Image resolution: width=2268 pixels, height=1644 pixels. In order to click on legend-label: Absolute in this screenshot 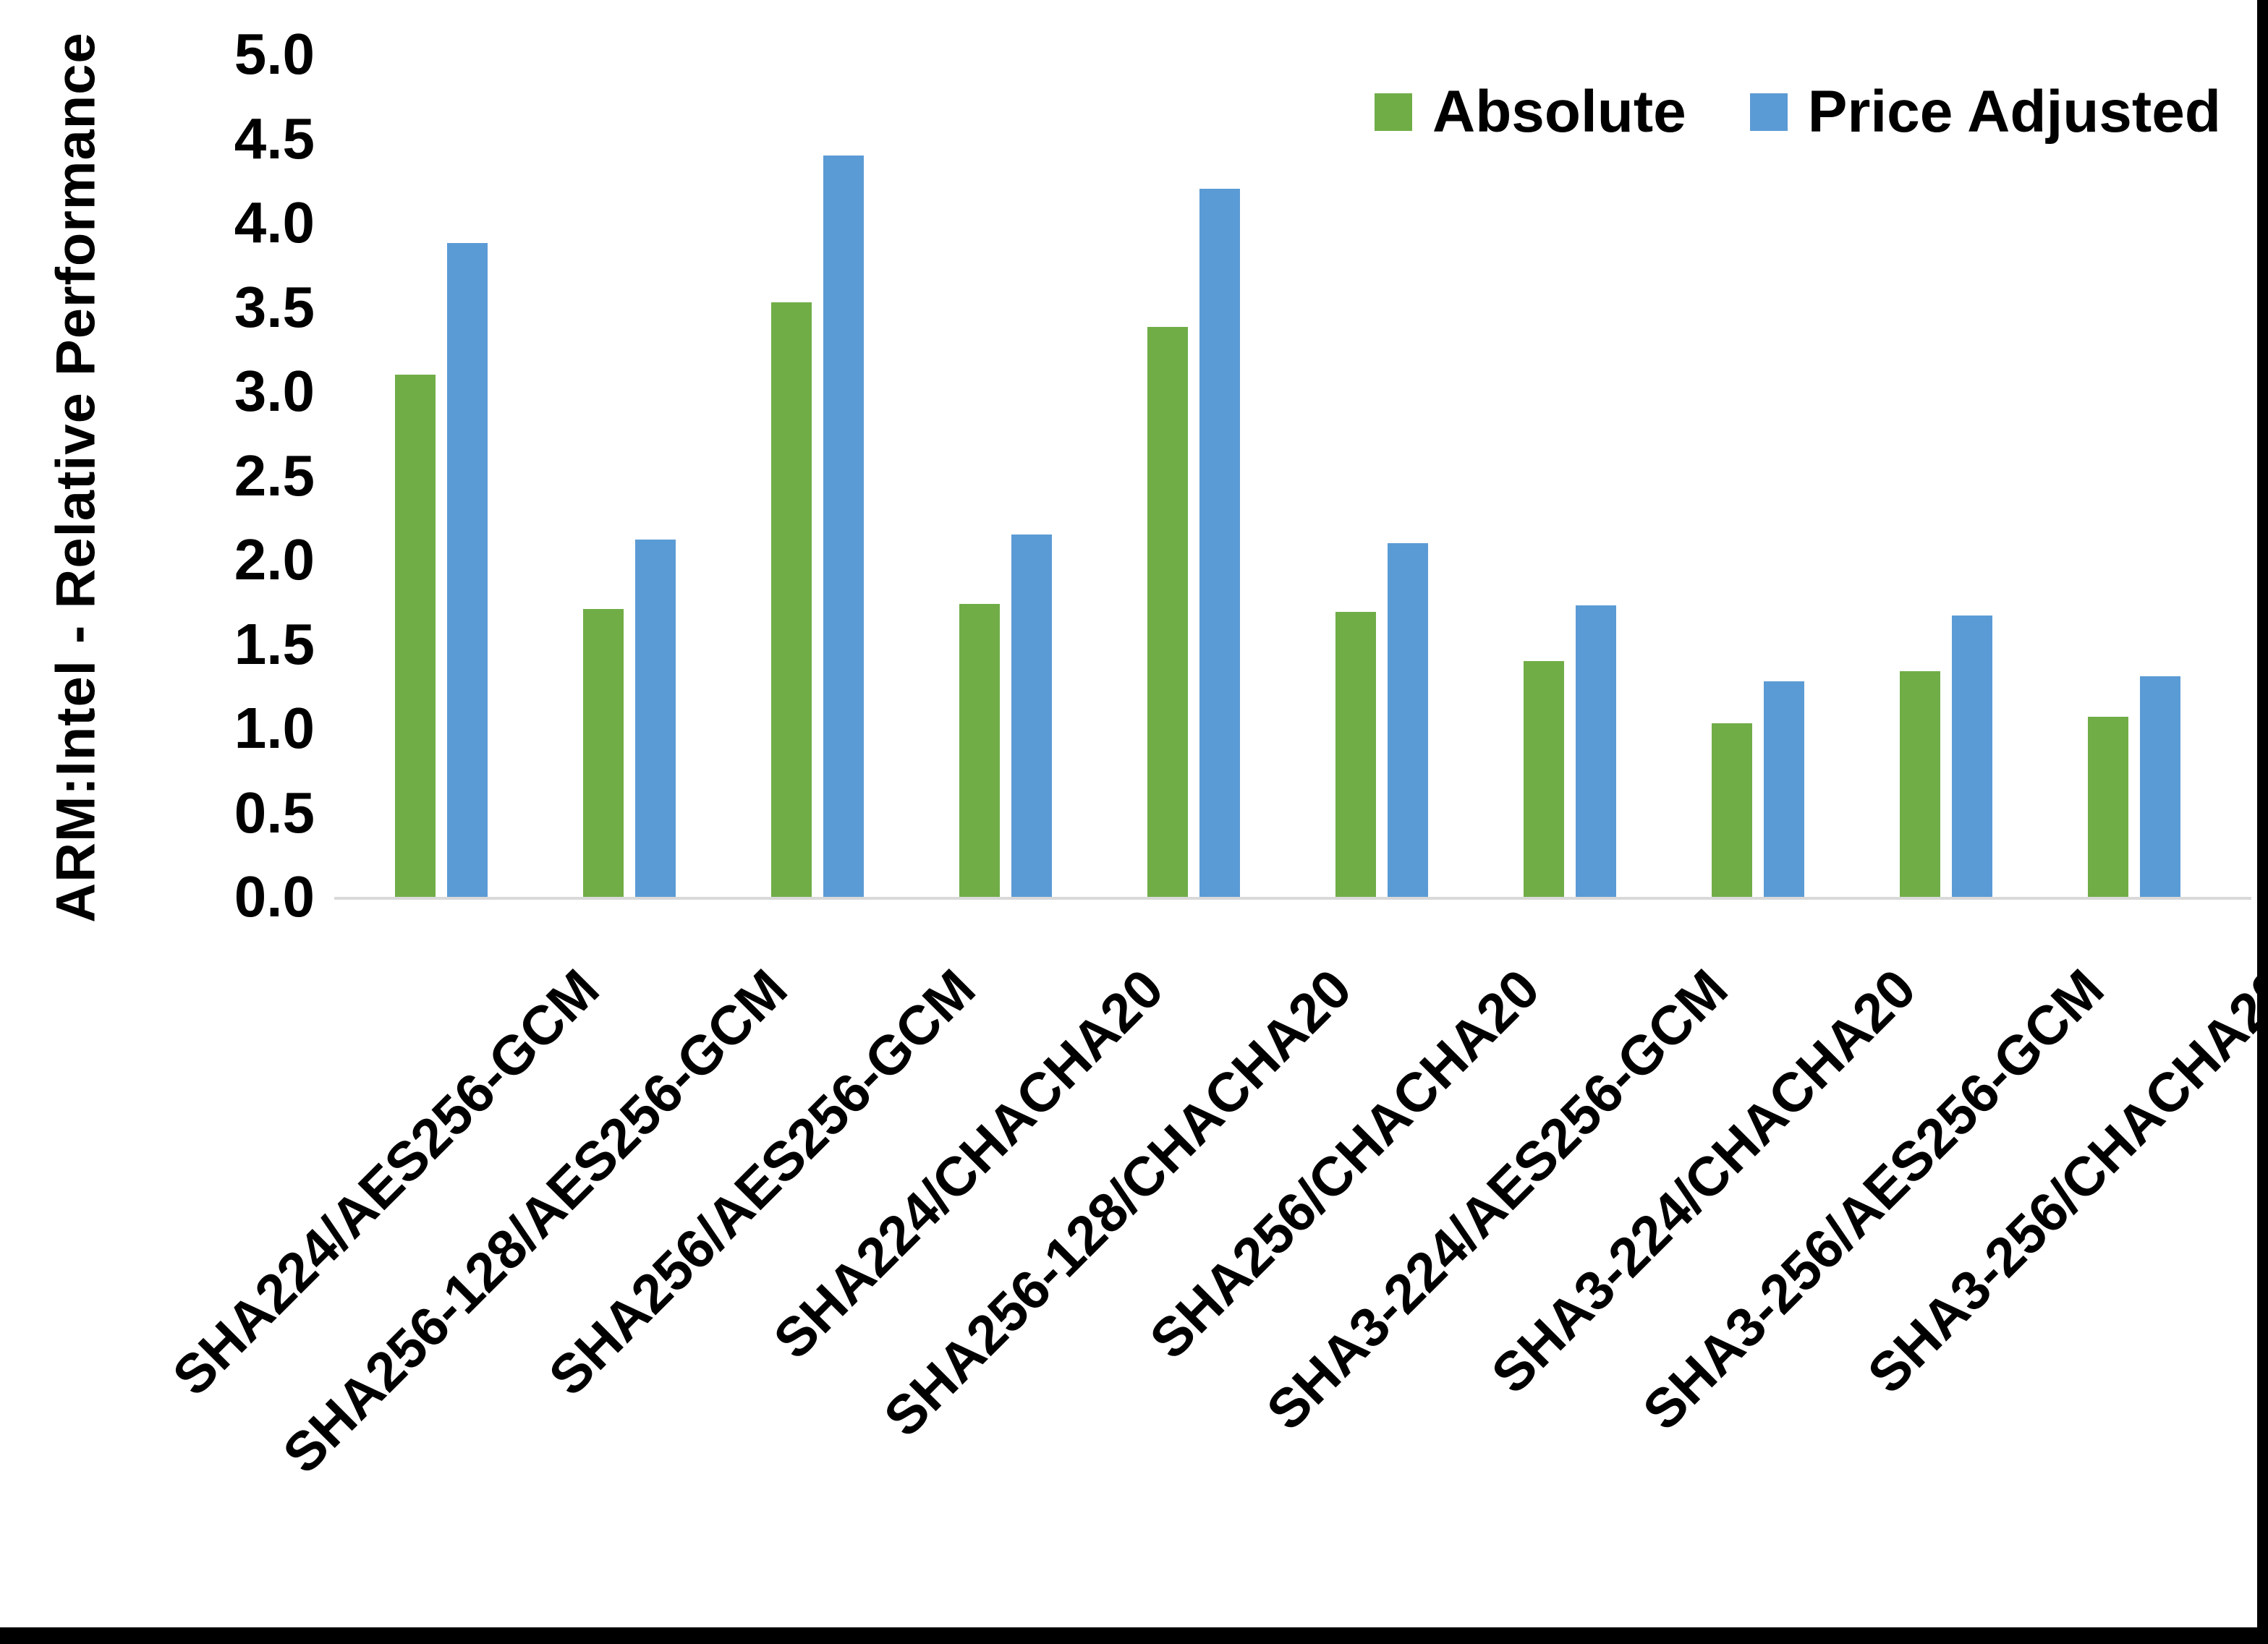, I will do `click(1559, 112)`.